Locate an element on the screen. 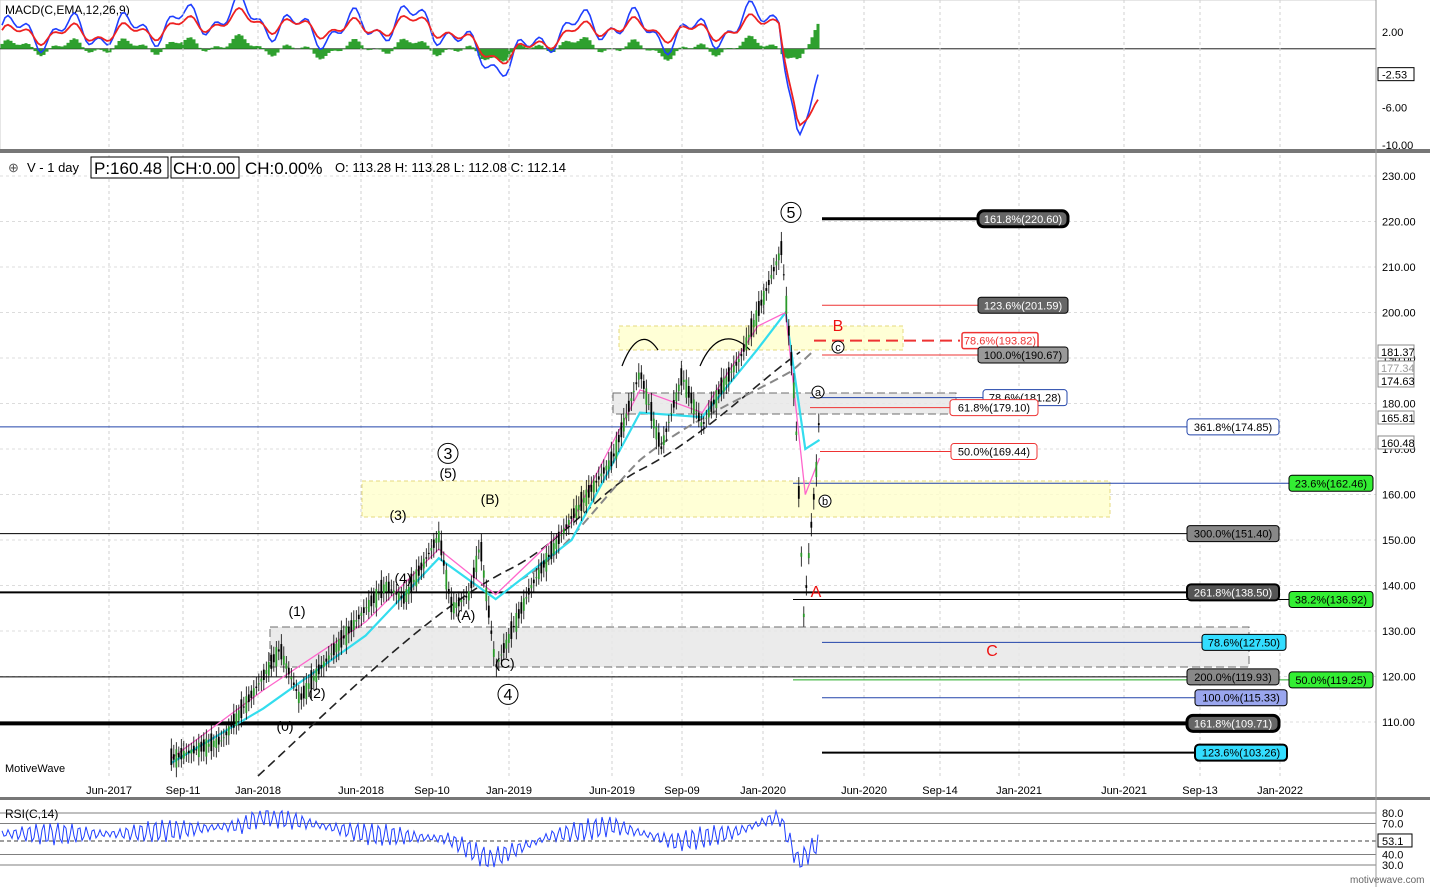 This screenshot has width=1430, height=887. change-pct-label: CH:0.00% is located at coordinates (283, 168).